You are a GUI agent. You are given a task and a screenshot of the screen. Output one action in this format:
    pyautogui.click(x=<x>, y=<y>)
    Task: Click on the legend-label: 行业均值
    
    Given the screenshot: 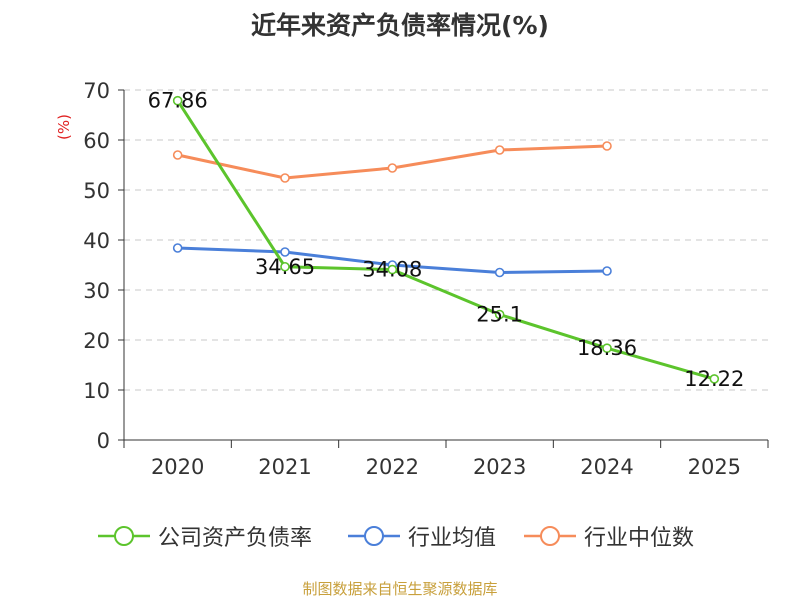 What is the action you would take?
    pyautogui.click(x=452, y=538)
    